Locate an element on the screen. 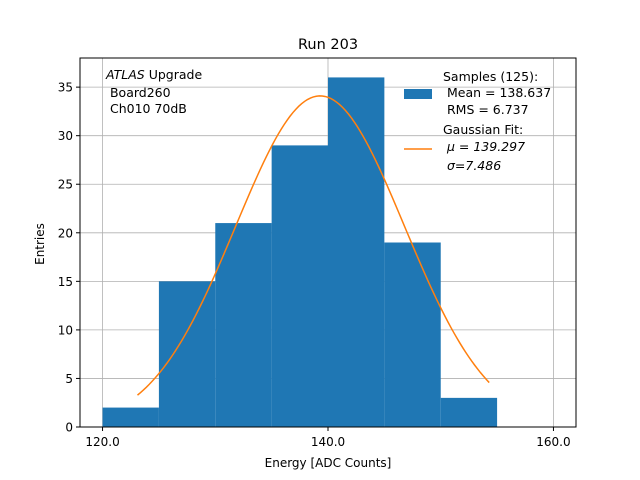 This screenshot has width=640, height=480. legend-histogram-swatch is located at coordinates (418, 94).